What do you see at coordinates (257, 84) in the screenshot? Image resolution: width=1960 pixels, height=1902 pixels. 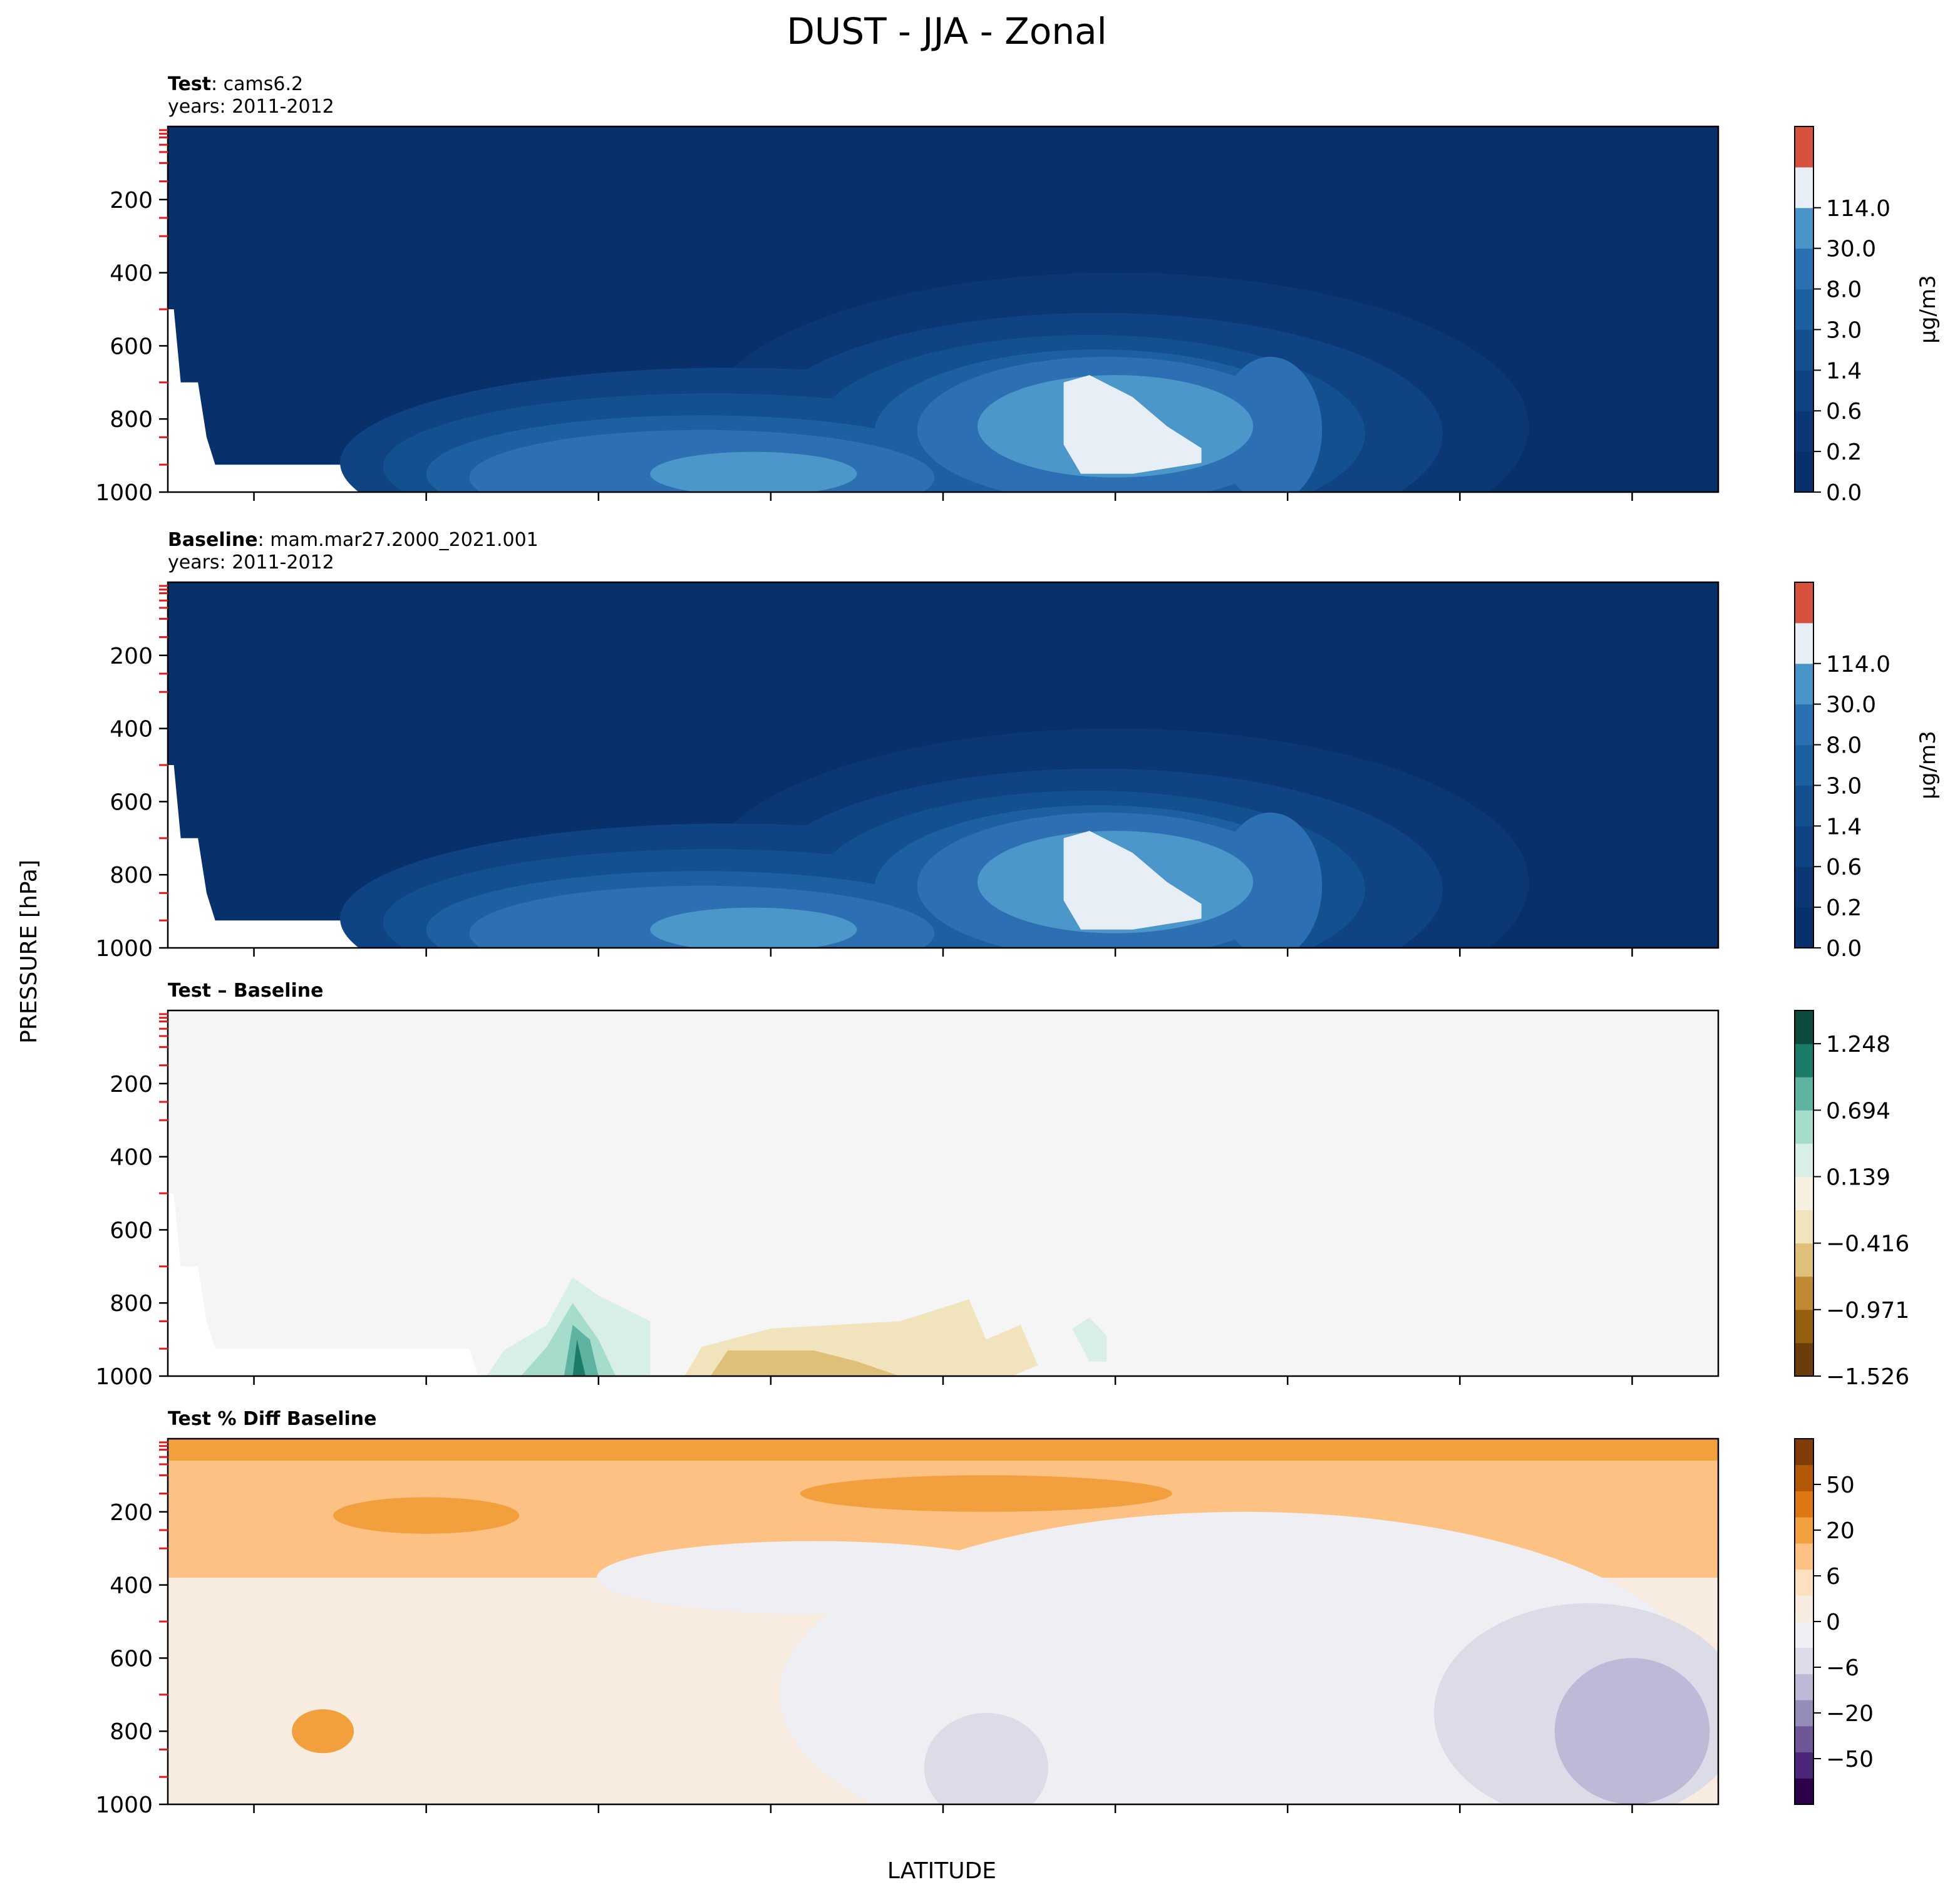 I see `panel-title-rest: : cams6.2` at bounding box center [257, 84].